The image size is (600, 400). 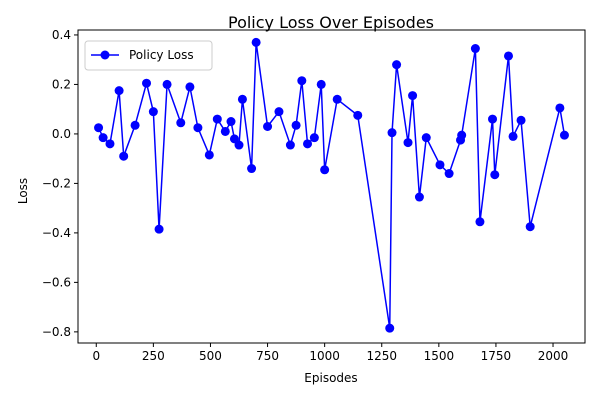 What do you see at coordinates (553, 356) in the screenshot?
I see `x-tick-label: 2000` at bounding box center [553, 356].